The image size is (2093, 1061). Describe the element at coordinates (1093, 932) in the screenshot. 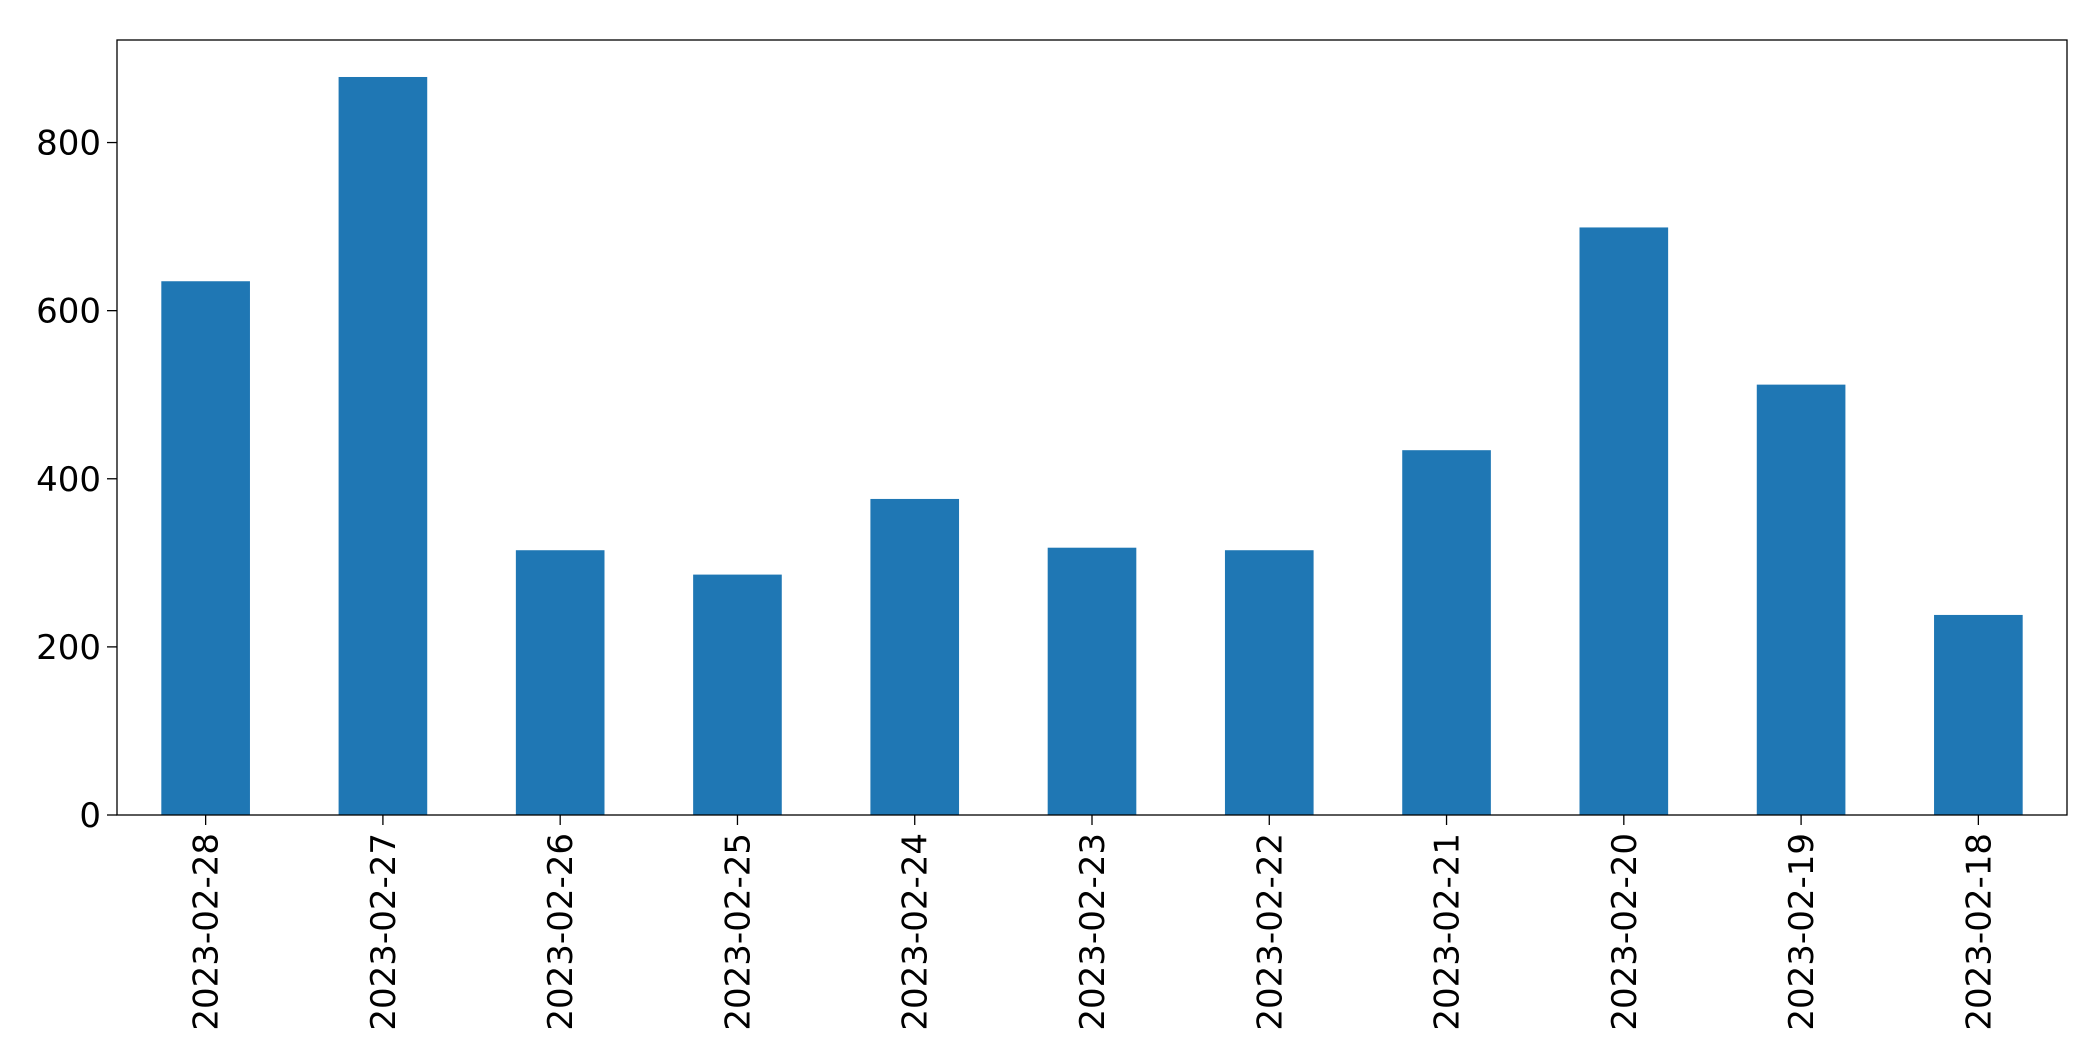

I see `x-tick-label: 2023-02-23` at that location.